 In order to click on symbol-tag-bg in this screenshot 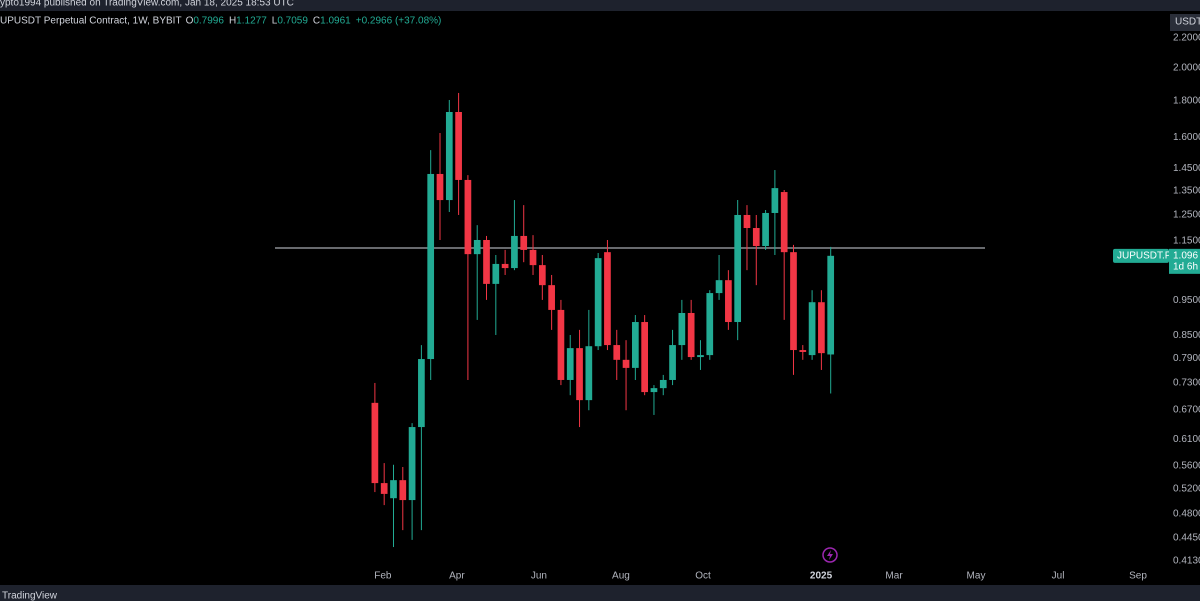, I will do `click(1141, 255)`.